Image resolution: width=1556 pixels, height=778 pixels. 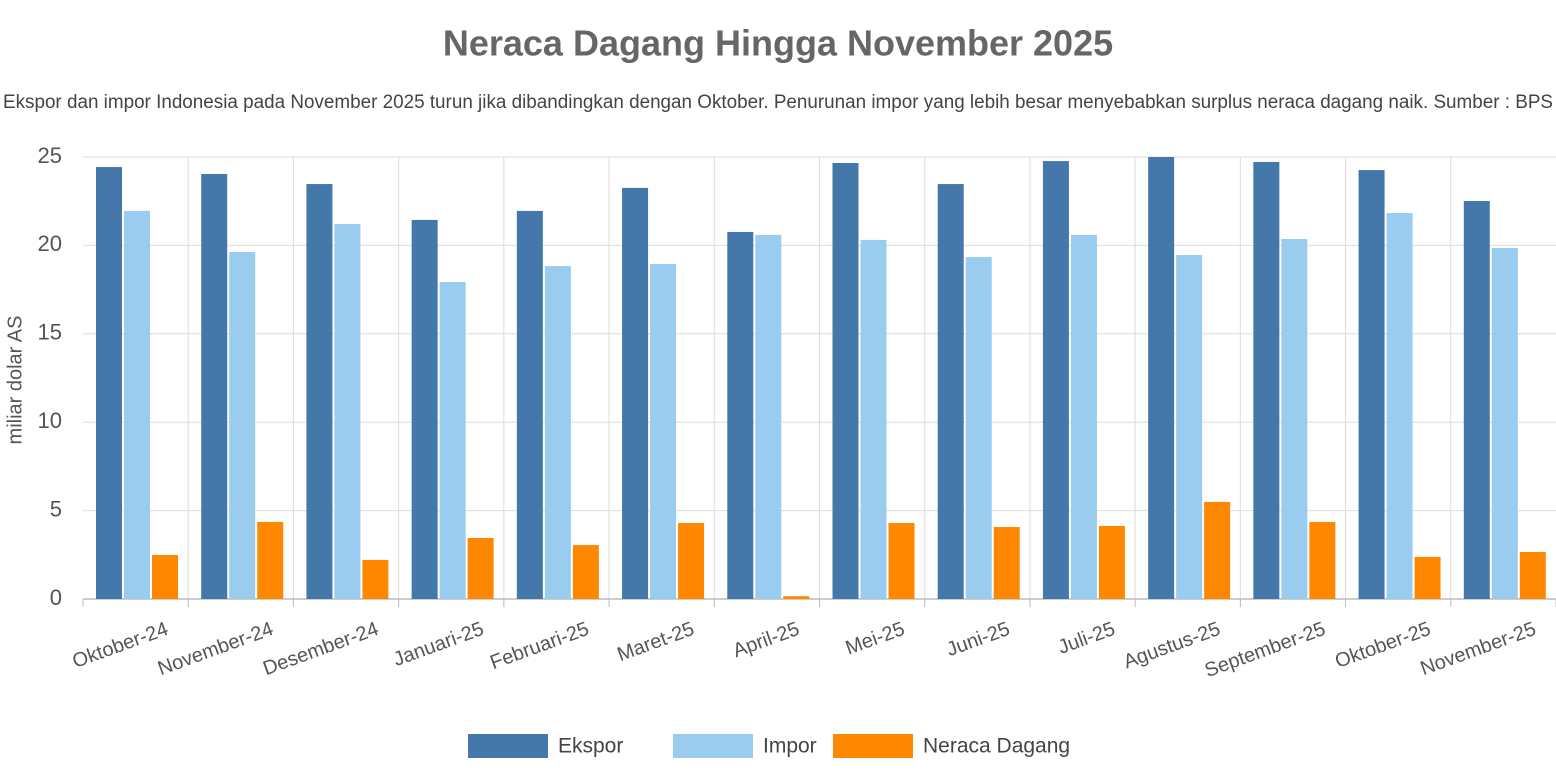 I want to click on x-tick-label: November-25, so click(x=1478, y=649).